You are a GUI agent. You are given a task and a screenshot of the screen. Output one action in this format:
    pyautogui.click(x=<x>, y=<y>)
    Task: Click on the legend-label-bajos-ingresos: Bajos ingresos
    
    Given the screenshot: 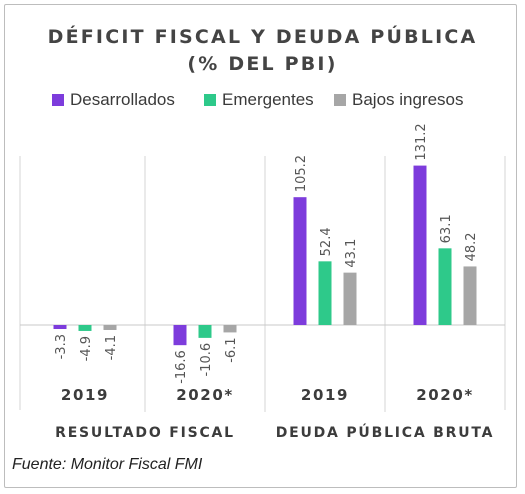 What is the action you would take?
    pyautogui.click(x=408, y=99)
    